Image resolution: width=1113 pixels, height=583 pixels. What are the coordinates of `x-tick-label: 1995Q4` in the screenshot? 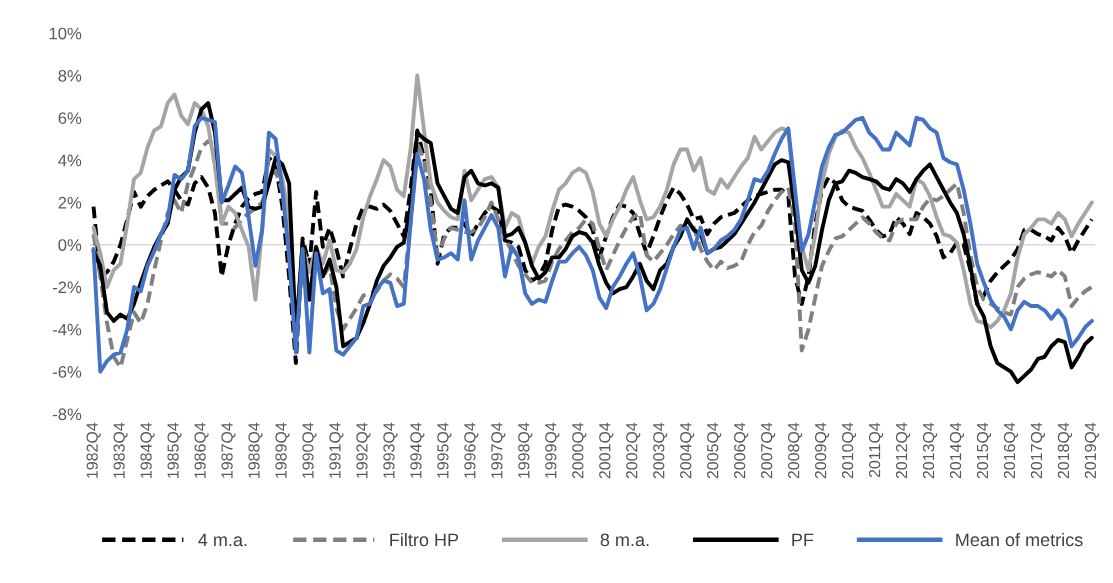 It's located at (444, 450).